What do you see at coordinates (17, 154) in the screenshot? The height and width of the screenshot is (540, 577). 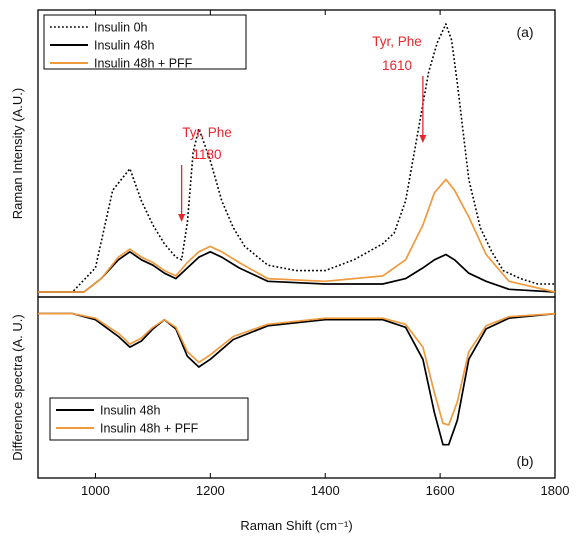 I see `y-axis-title-a: Raman Intensity (A.U.)` at bounding box center [17, 154].